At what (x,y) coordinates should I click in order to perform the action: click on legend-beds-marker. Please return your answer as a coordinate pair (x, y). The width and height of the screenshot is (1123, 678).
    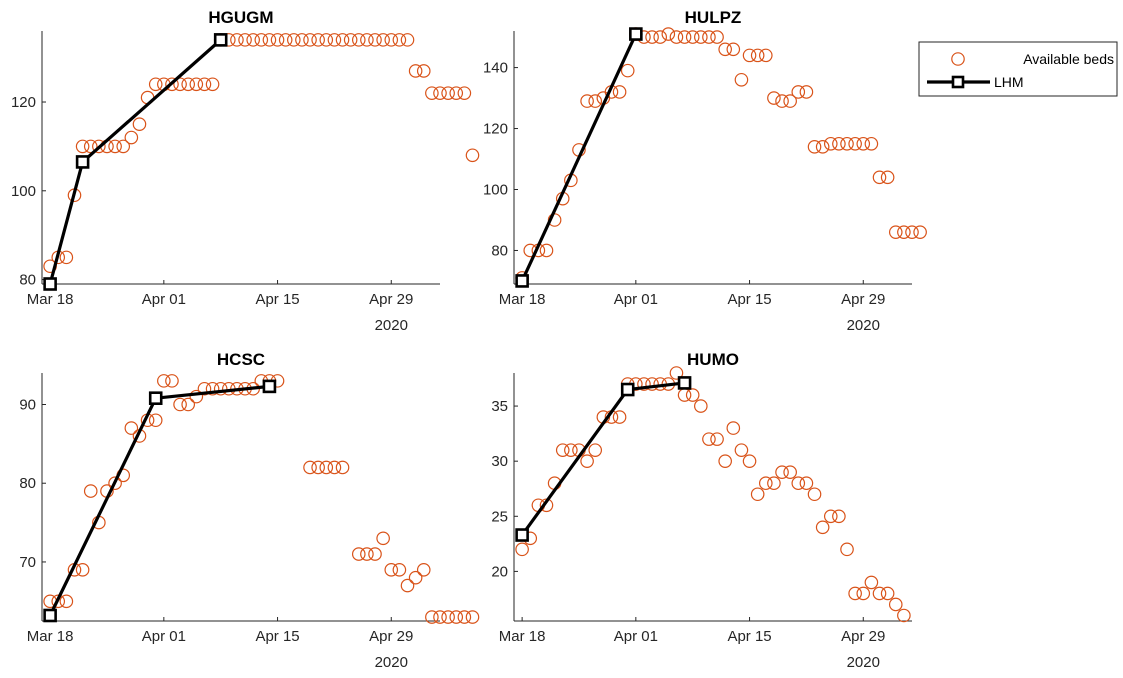
    Looking at the image, I should click on (958, 59).